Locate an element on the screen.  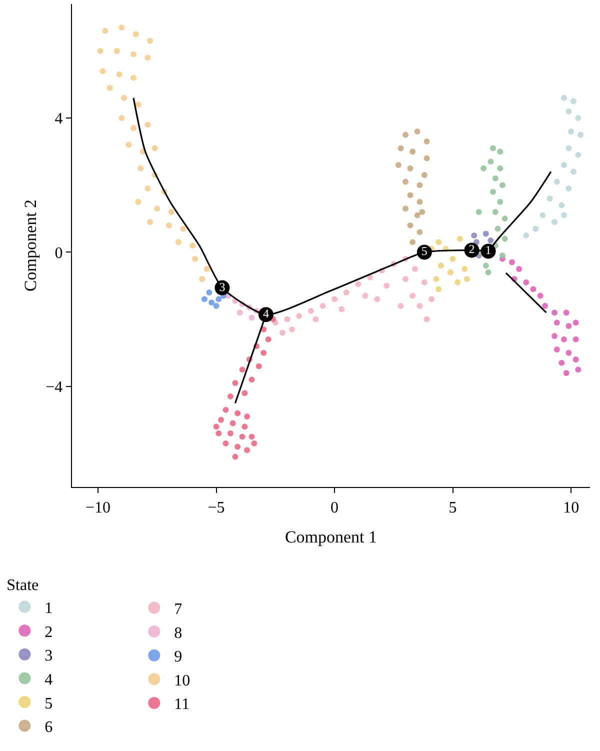
annotation: 5 is located at coordinates (424, 251).